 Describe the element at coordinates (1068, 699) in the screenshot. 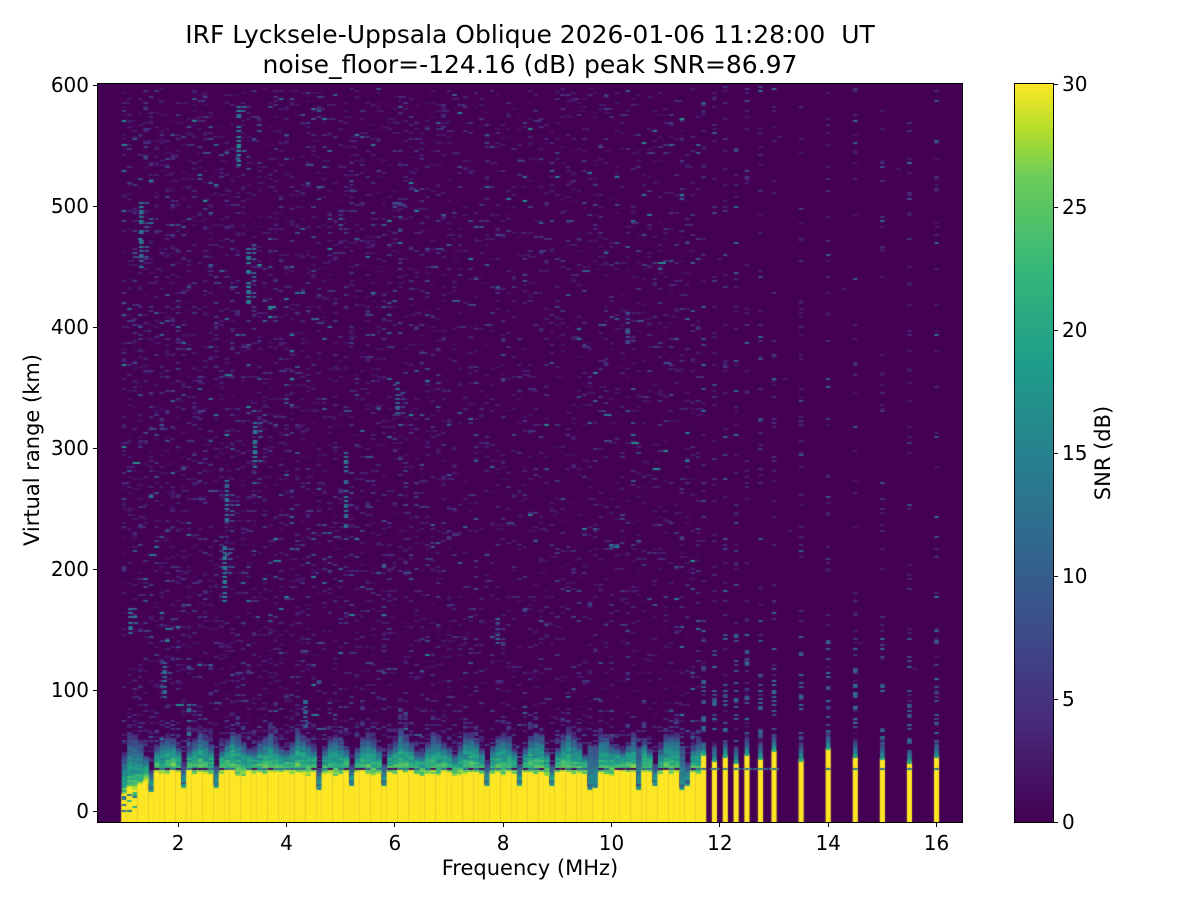

I see `colorbar-tick-label: 5` at that location.